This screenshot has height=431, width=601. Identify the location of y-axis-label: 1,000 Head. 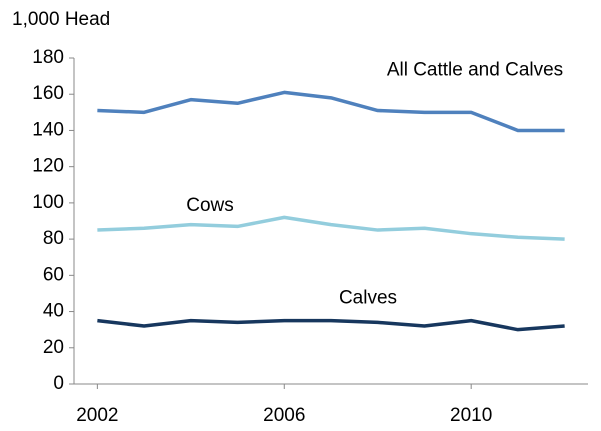
(61, 19).